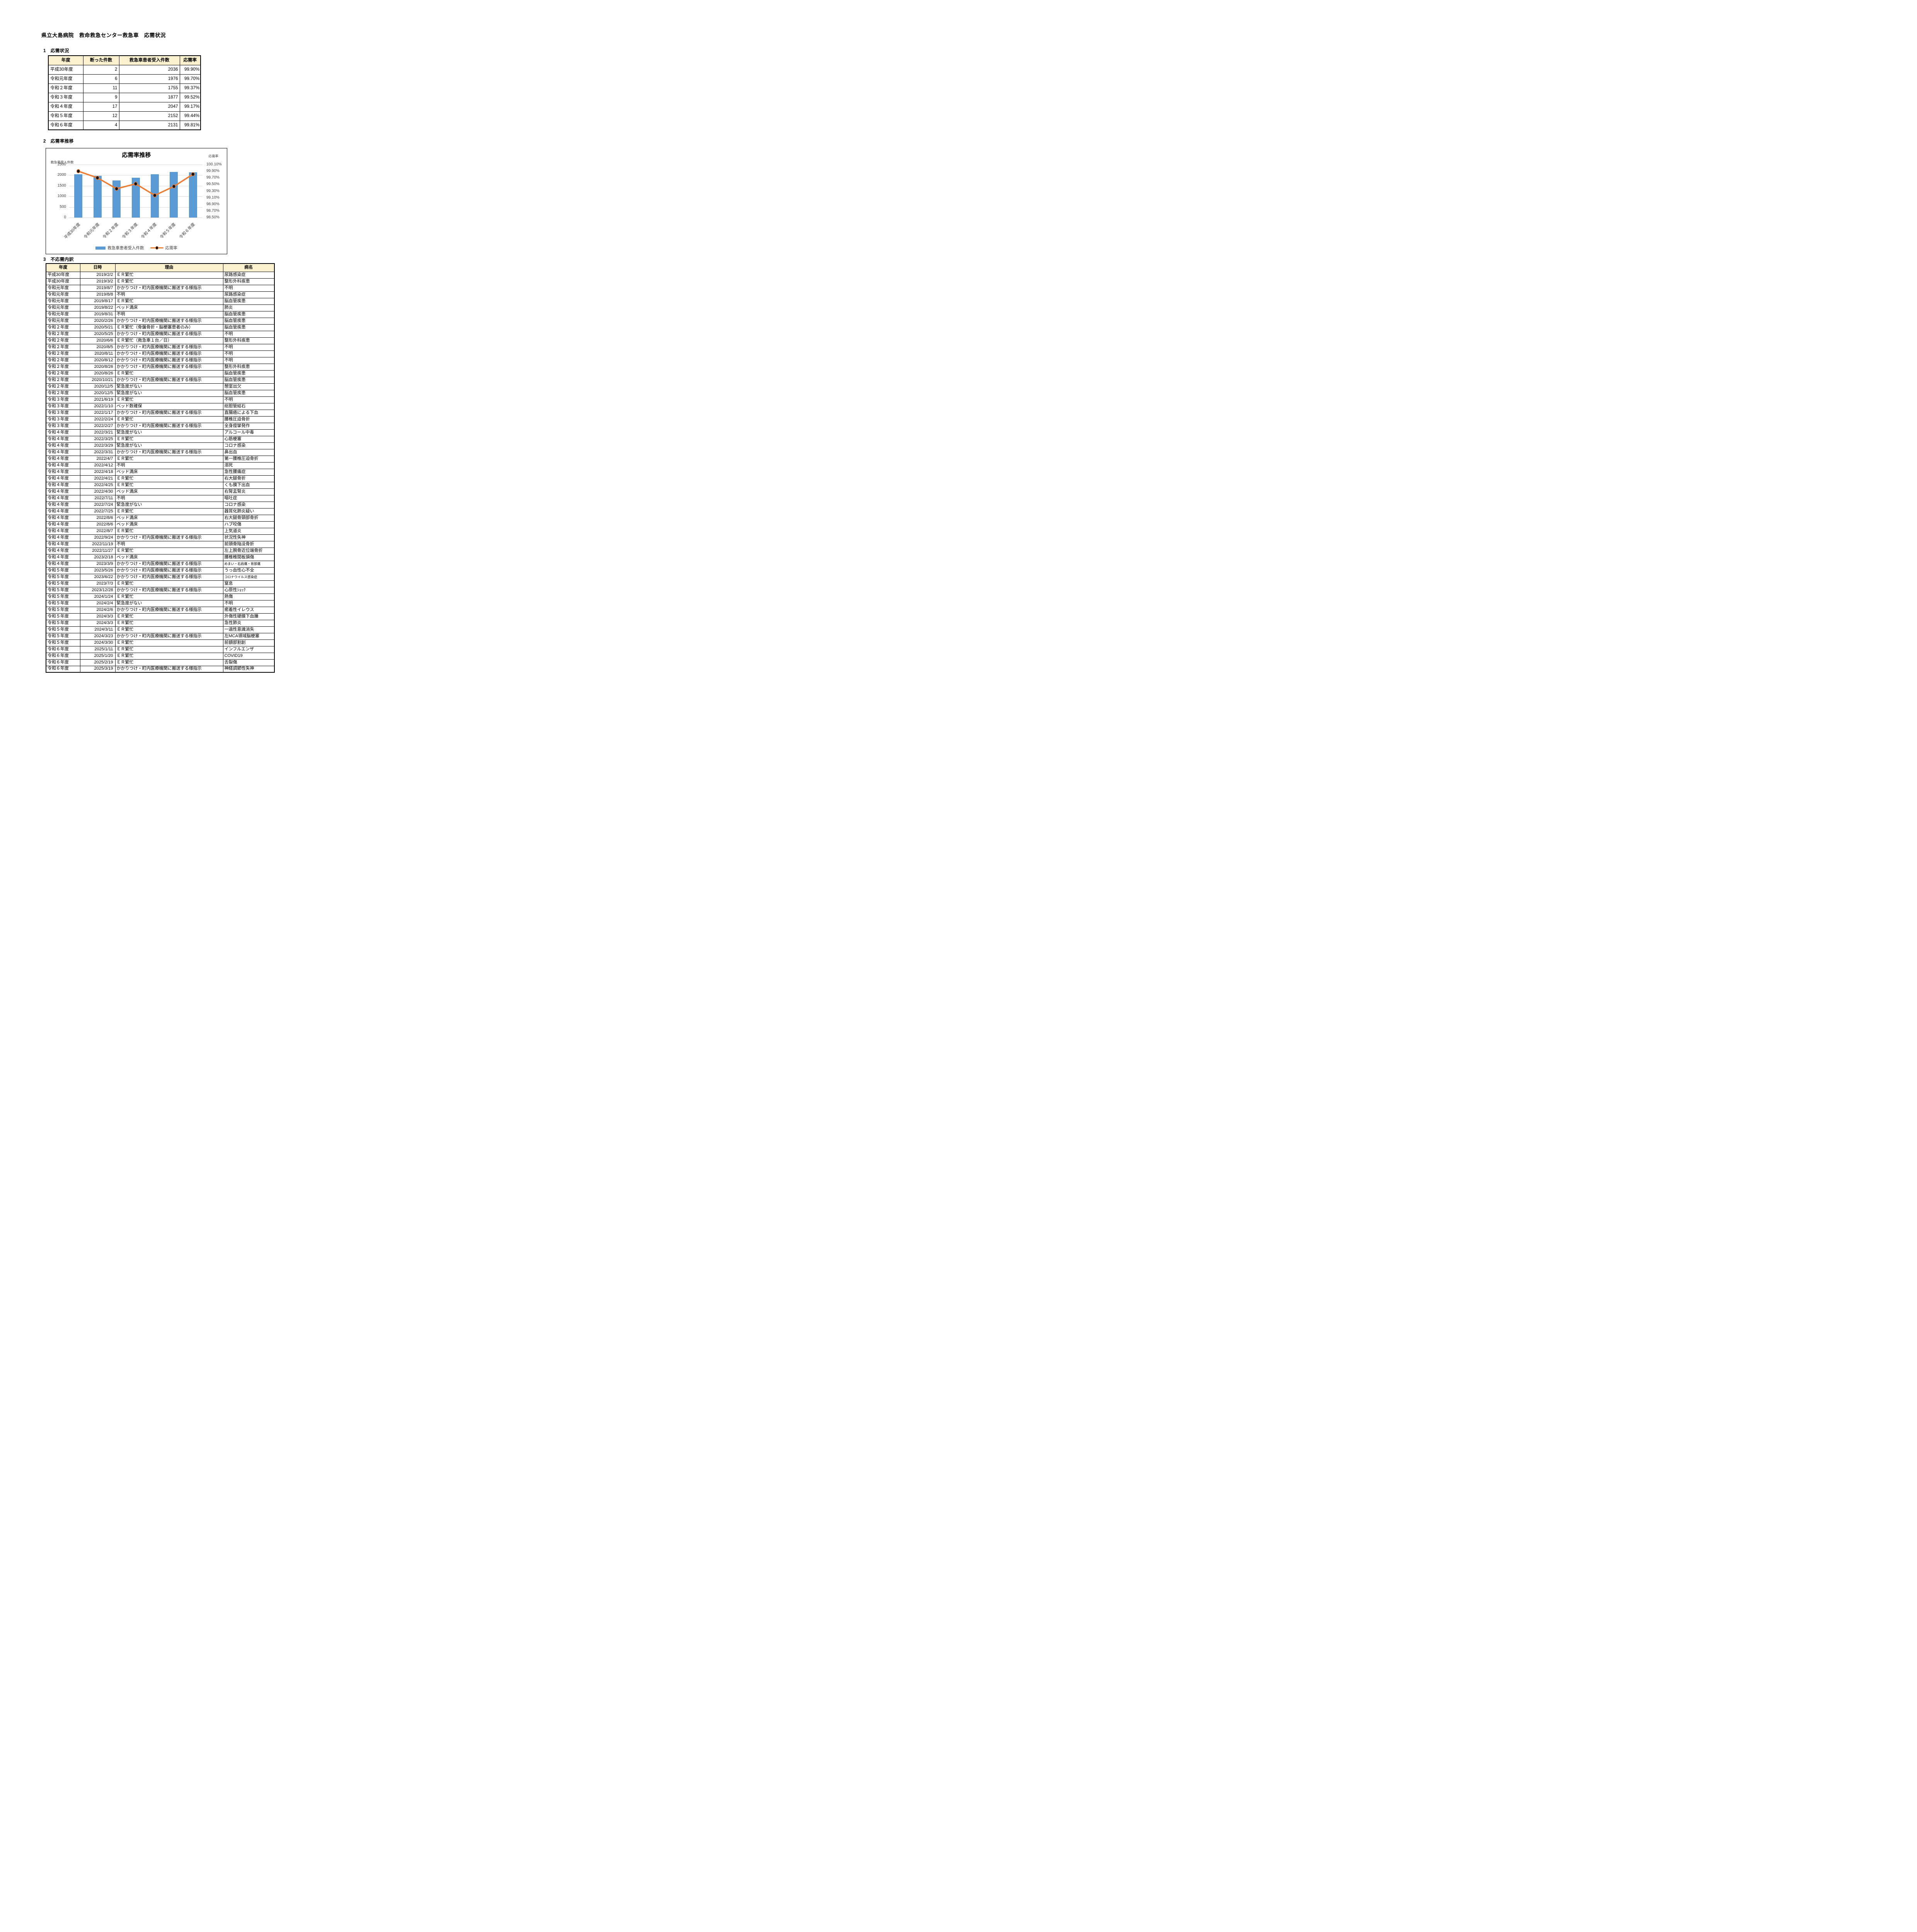  What do you see at coordinates (98, 275) in the screenshot?
I see `date-cell: 2019/2/2` at bounding box center [98, 275].